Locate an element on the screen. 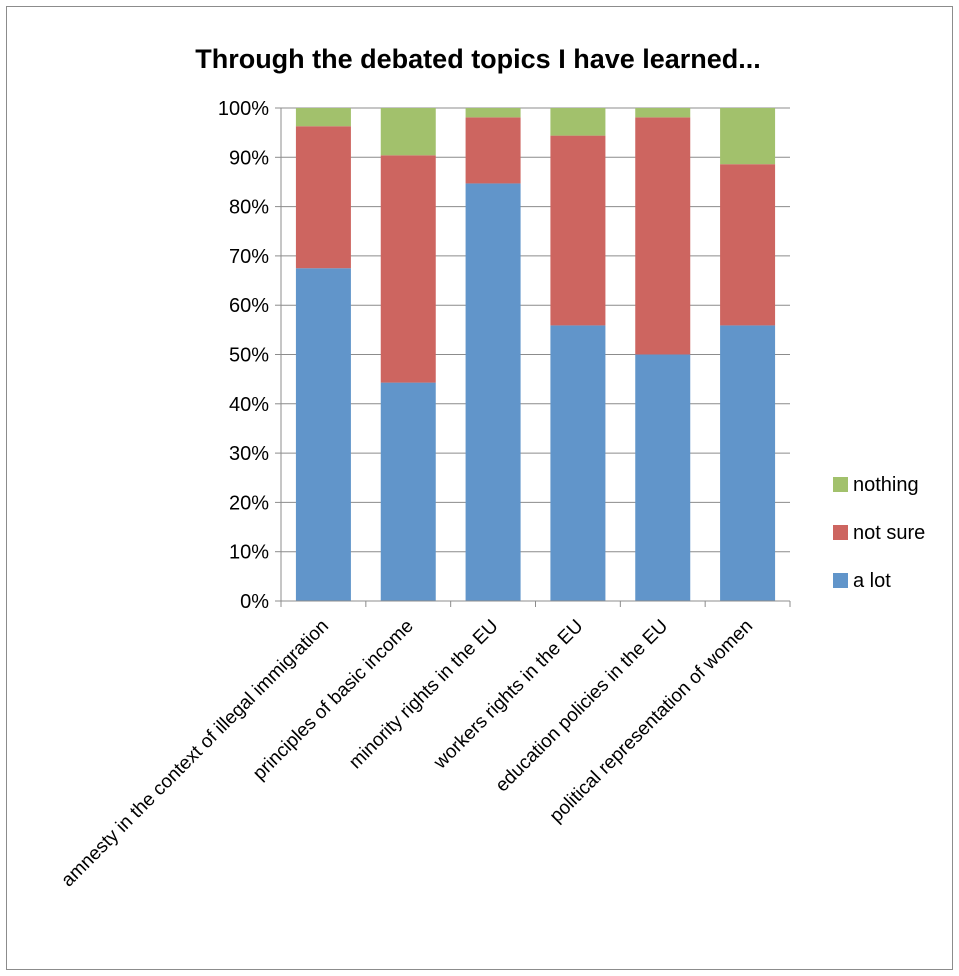 This screenshot has height=976, width=959. x-category-label: education policies in the EU is located at coordinates (582, 706).